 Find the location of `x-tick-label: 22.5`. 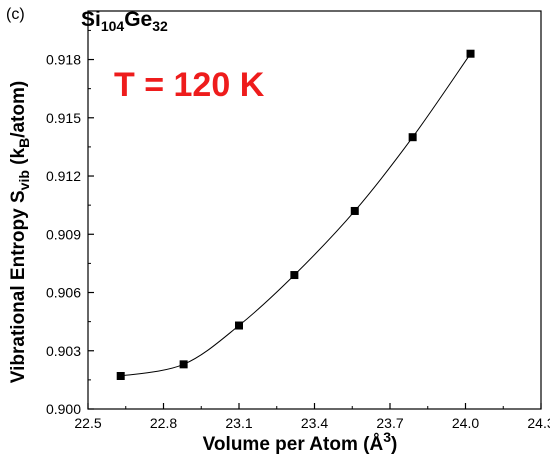

x-tick-label: 22.5 is located at coordinates (87, 423).